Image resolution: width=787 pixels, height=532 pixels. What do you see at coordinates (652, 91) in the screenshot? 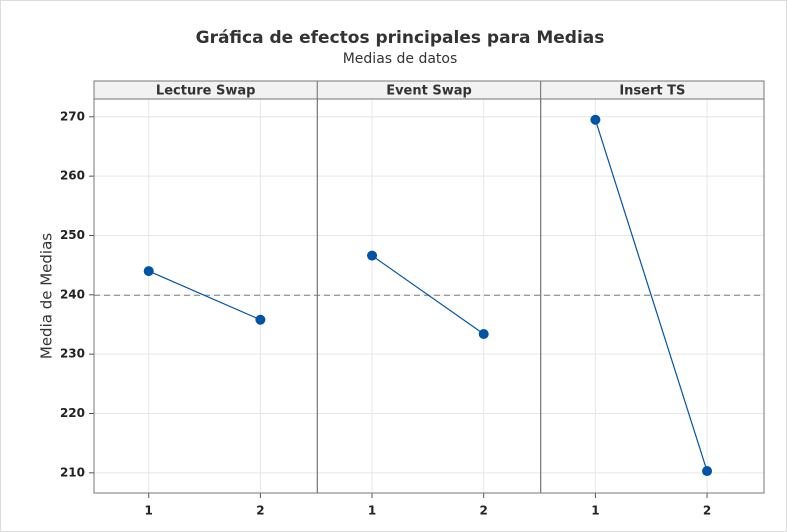
I see `panel-title: Insert TS` at bounding box center [652, 91].